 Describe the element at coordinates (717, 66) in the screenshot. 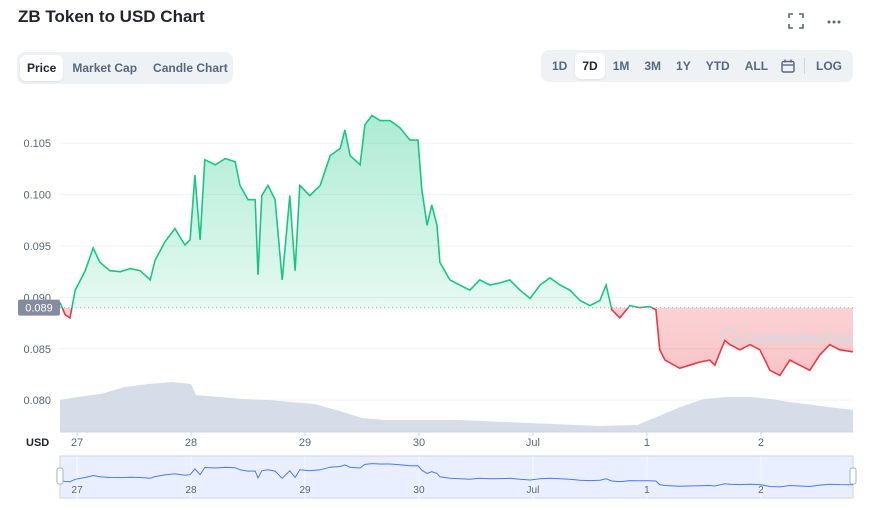

I see `range-button: YTD` at that location.